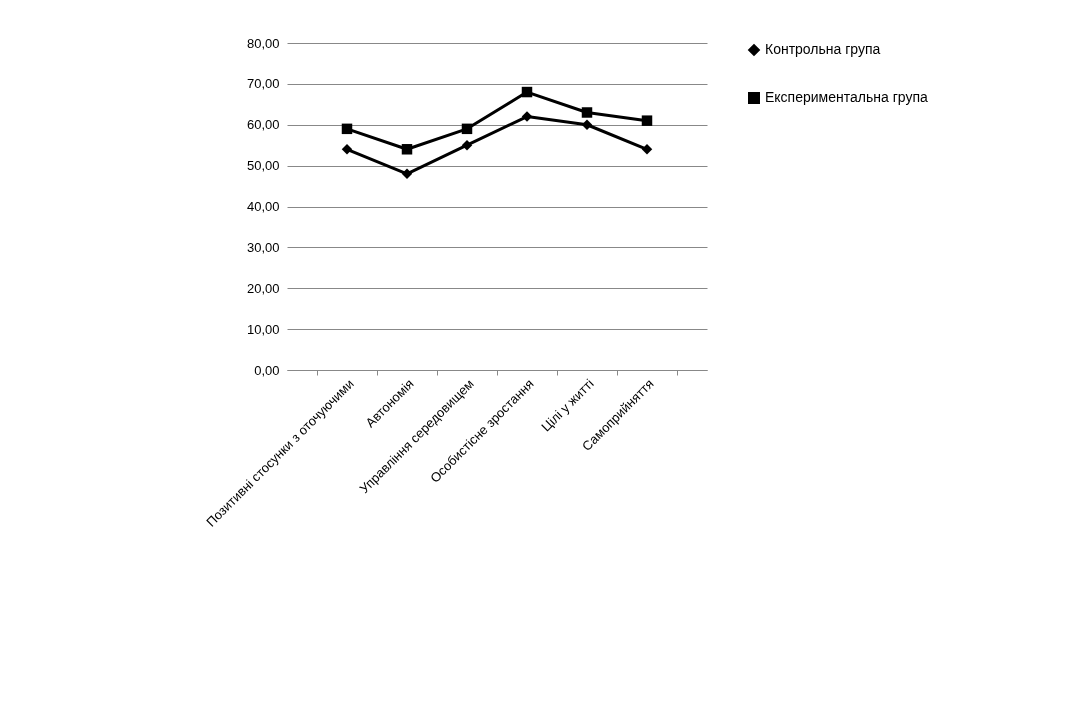  Describe the element at coordinates (263, 206) in the screenshot. I see `y-tick-label: 40,00` at that location.